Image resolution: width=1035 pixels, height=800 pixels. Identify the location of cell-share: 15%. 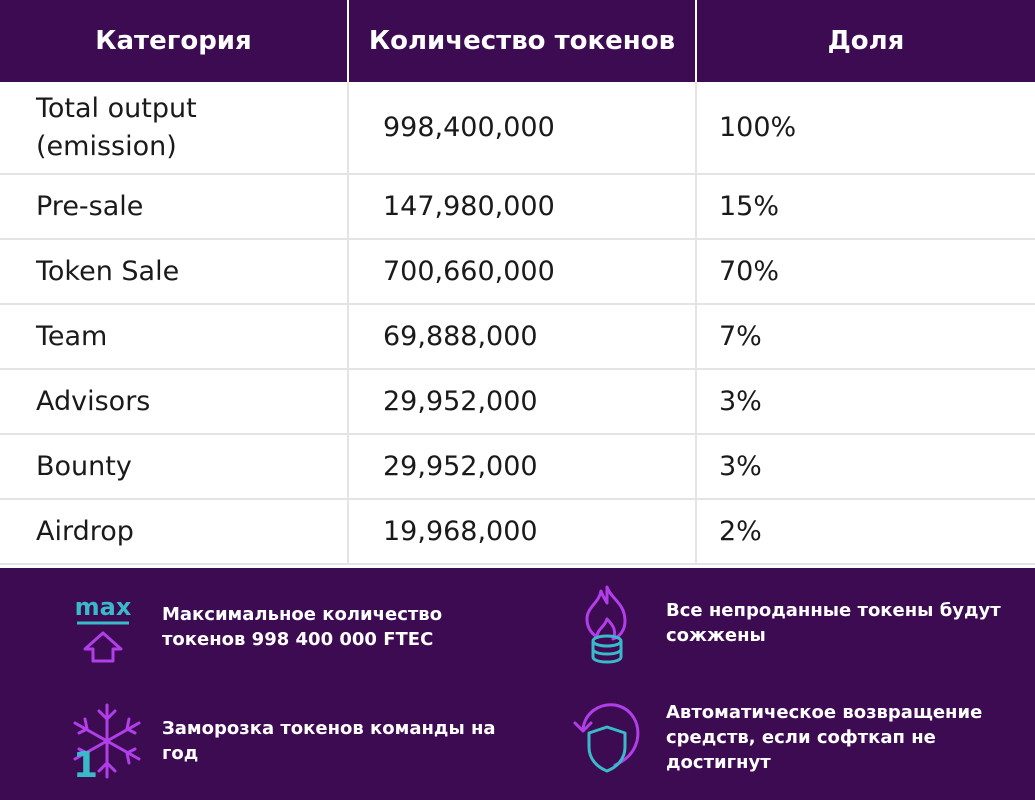
(865, 207).